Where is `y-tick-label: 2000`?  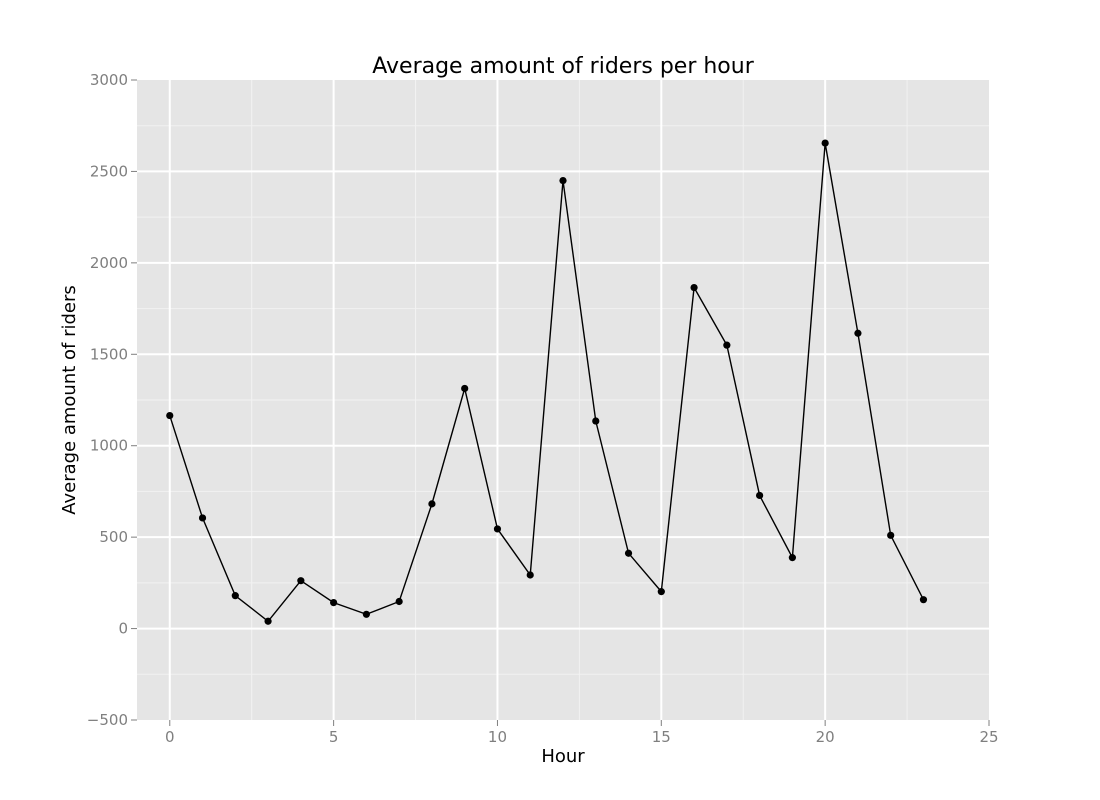 y-tick-label: 2000 is located at coordinates (109, 263).